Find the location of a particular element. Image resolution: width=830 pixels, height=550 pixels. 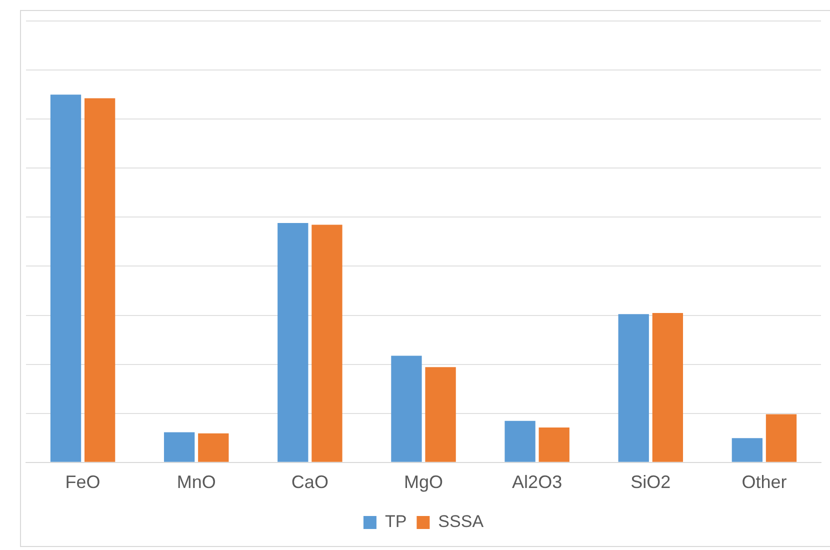

x-tick-label: Al2O3 is located at coordinates (537, 482).